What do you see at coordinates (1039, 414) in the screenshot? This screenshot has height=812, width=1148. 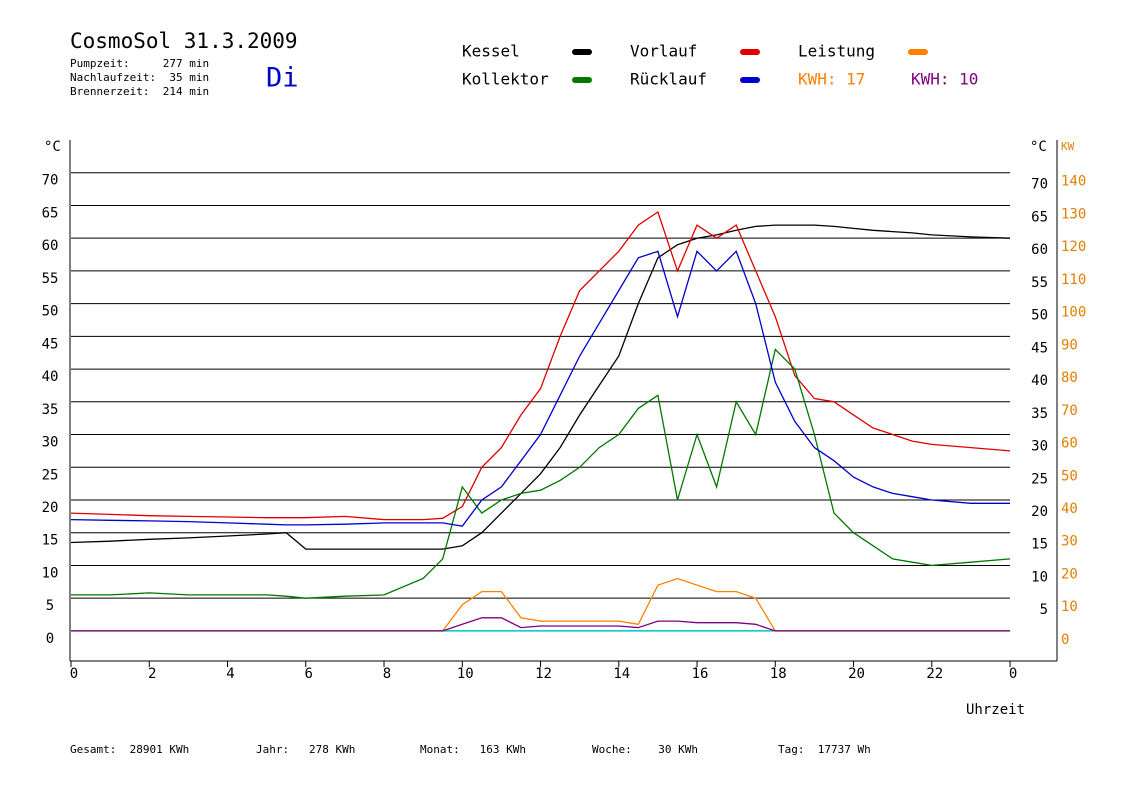 I see `y-right-tick-label: 35` at bounding box center [1039, 414].